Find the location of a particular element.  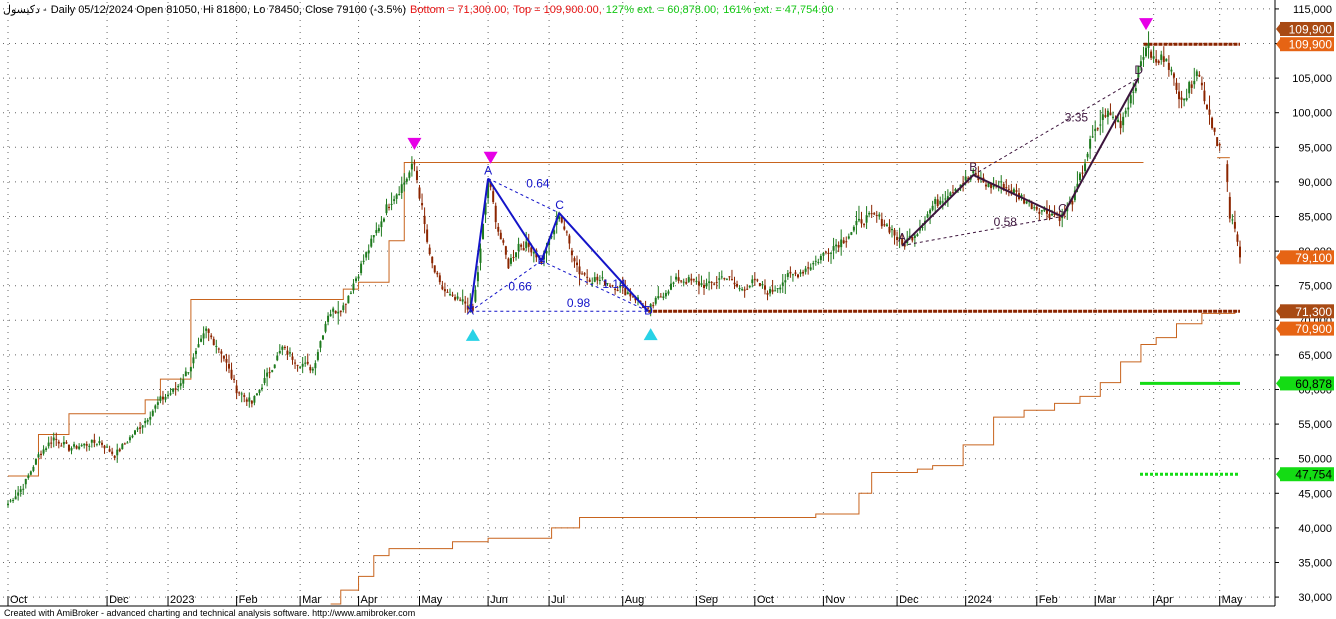

p2-ratio-label: 3.35 is located at coordinates (1077, 118).